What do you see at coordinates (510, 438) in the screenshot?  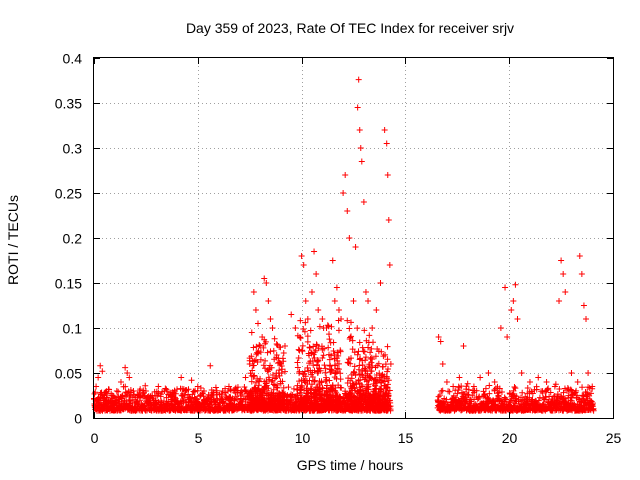 I see `x-tick-label: 20` at bounding box center [510, 438].